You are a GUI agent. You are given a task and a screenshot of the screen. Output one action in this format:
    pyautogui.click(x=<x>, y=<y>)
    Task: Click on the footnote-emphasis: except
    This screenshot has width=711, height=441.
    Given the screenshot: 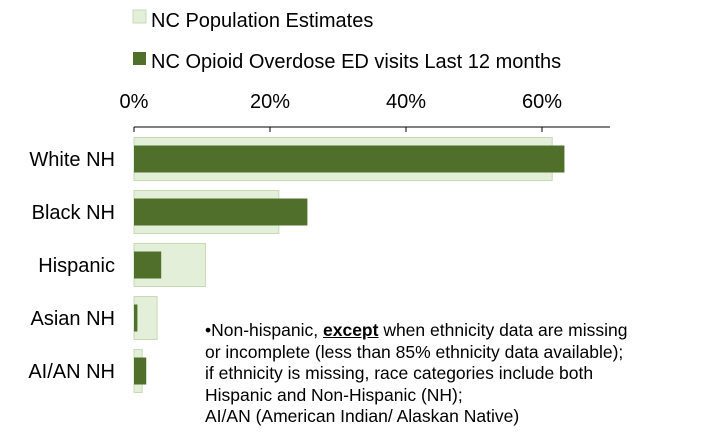 What is the action you would take?
    pyautogui.click(x=351, y=330)
    